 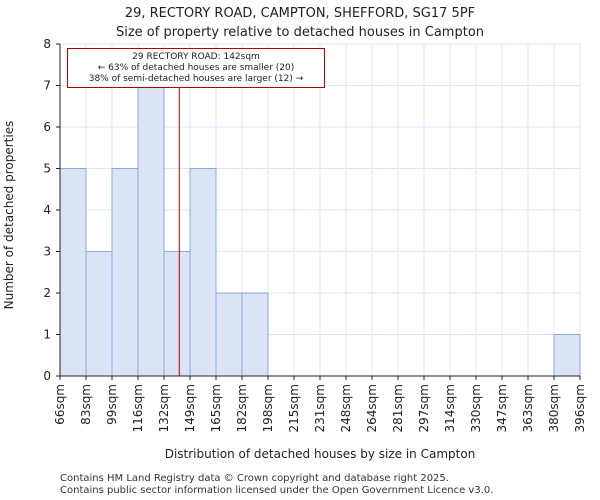 I want to click on y-tick-label: 7, so click(x=47, y=86).